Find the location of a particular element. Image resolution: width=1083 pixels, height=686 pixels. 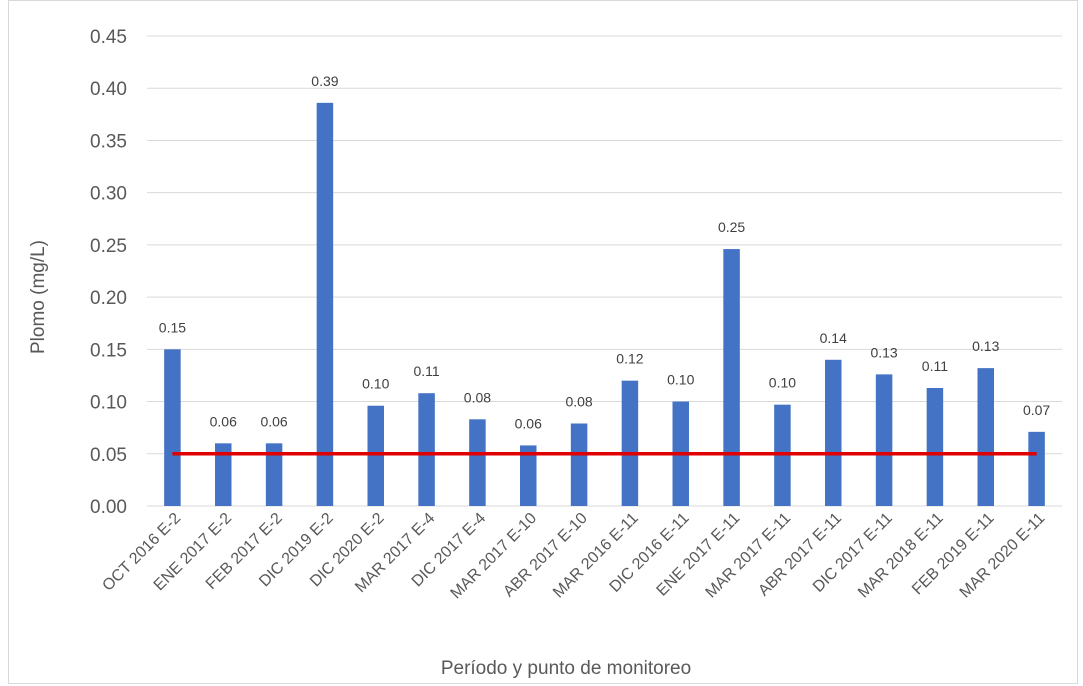

data-label: 0.25 is located at coordinates (731, 227).